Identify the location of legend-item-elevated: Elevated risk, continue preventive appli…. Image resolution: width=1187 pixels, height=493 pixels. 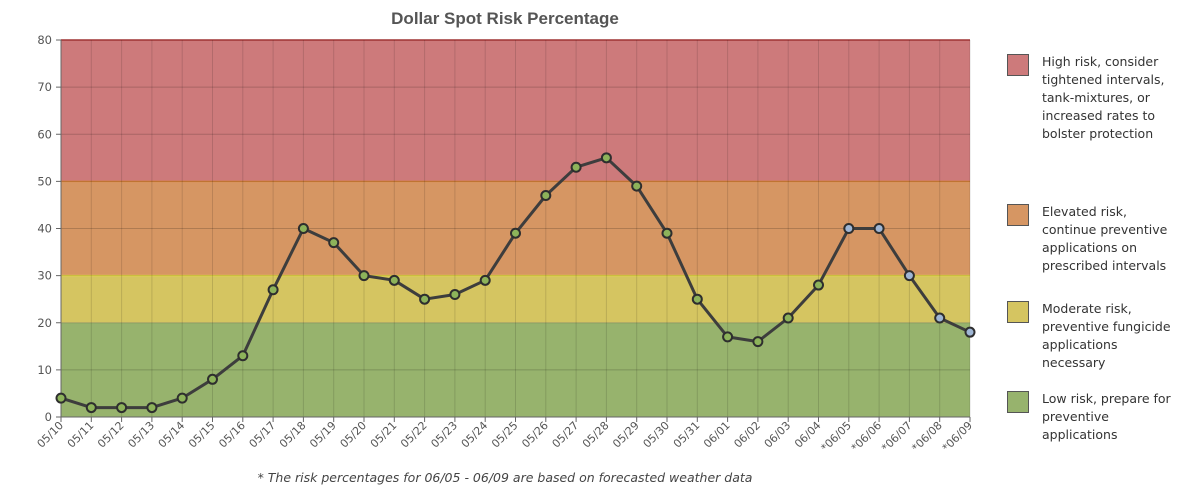
(1093, 239).